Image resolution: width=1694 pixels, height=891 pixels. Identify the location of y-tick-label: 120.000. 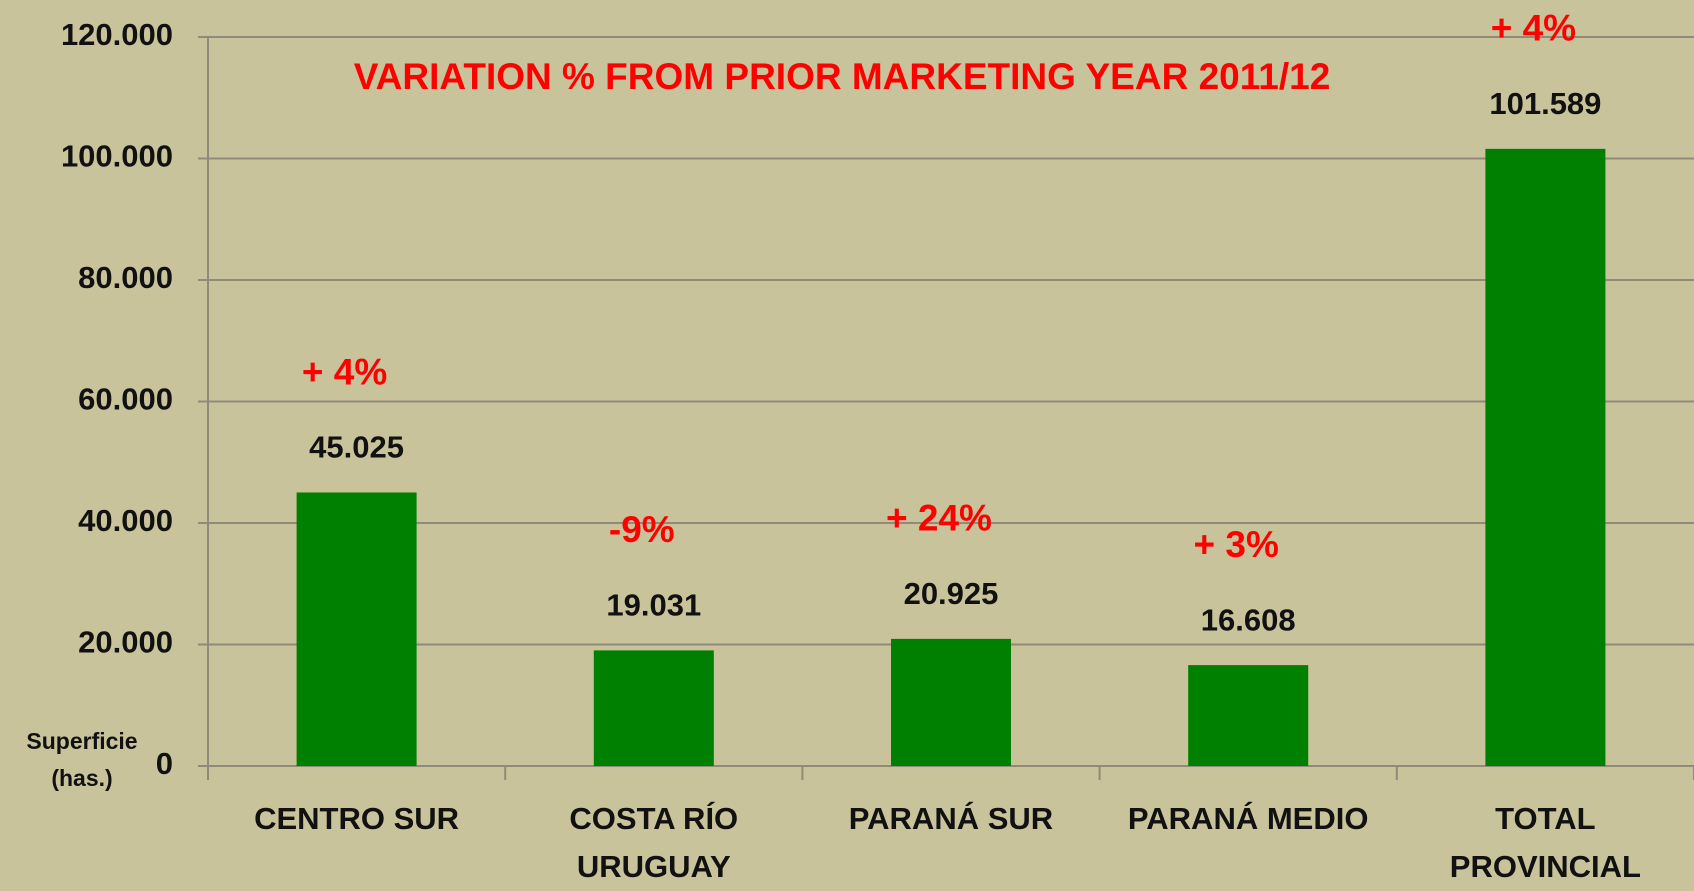
(117, 34).